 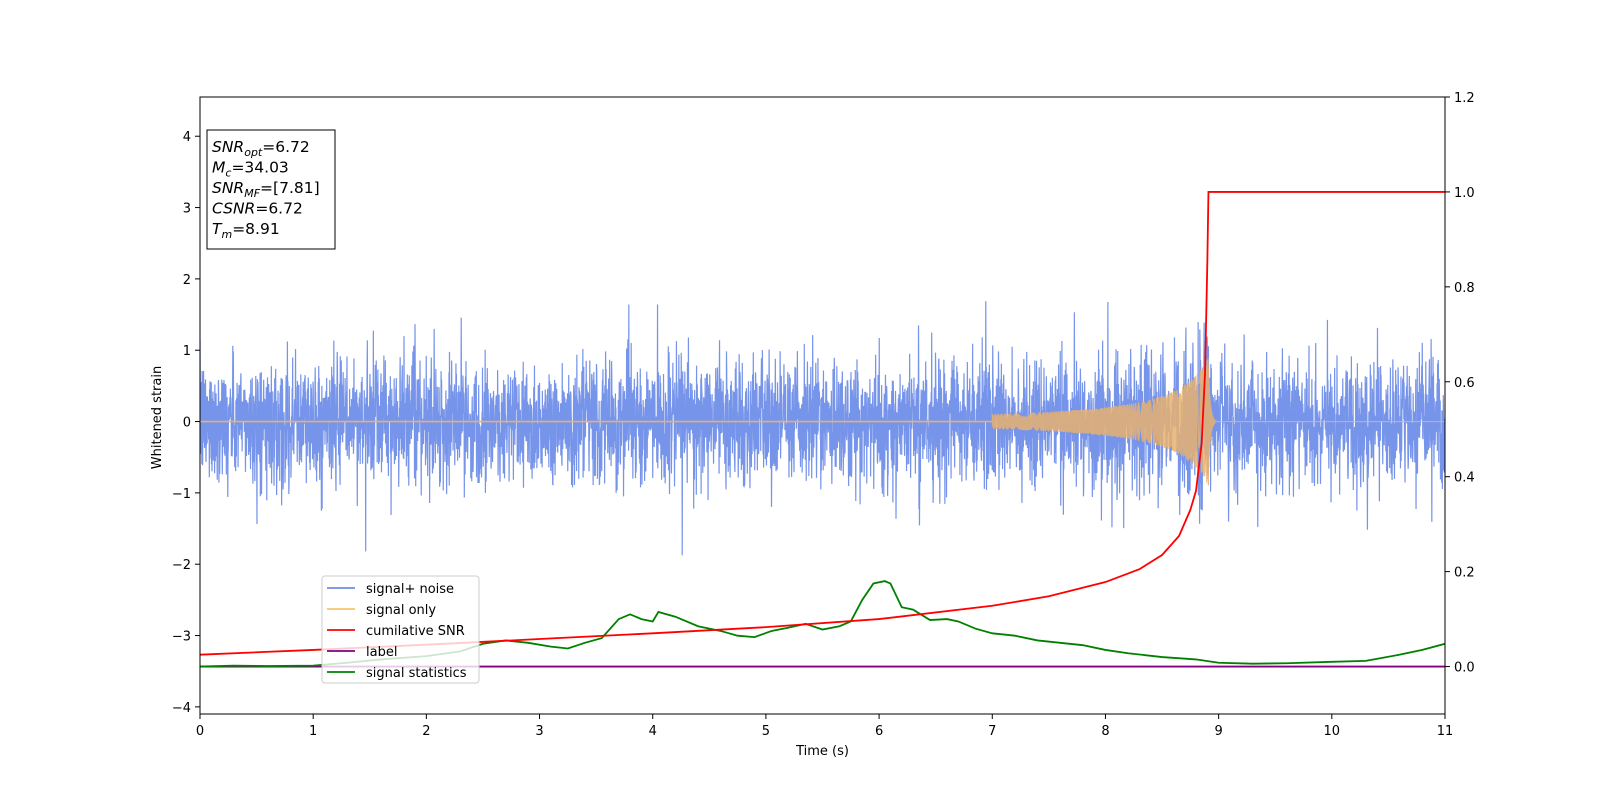 What do you see at coordinates (228, 173) in the screenshot?
I see `annotation-subscript: c` at bounding box center [228, 173].